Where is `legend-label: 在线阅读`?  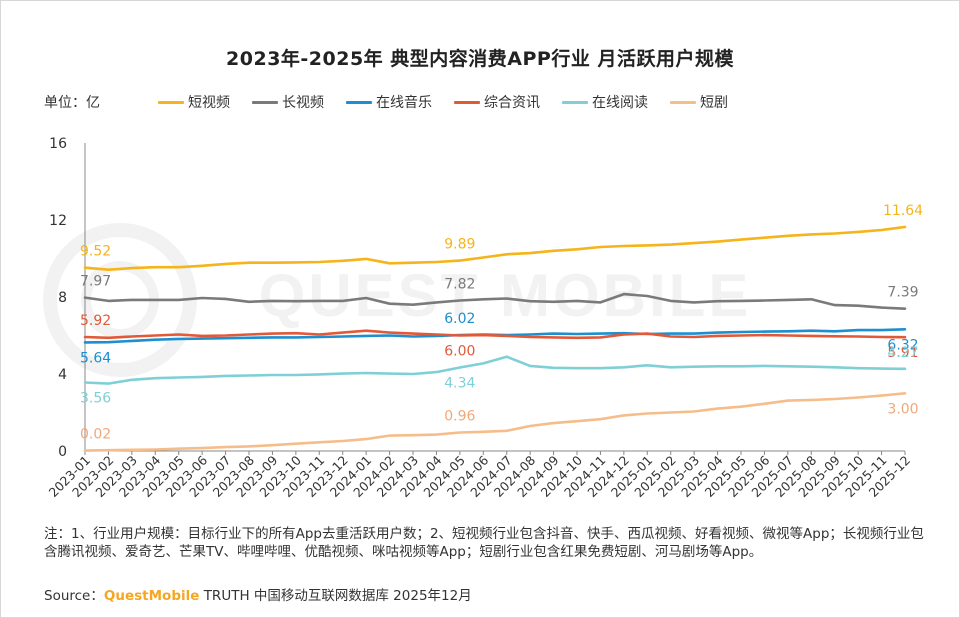 legend-label: 在线阅读 is located at coordinates (620, 103).